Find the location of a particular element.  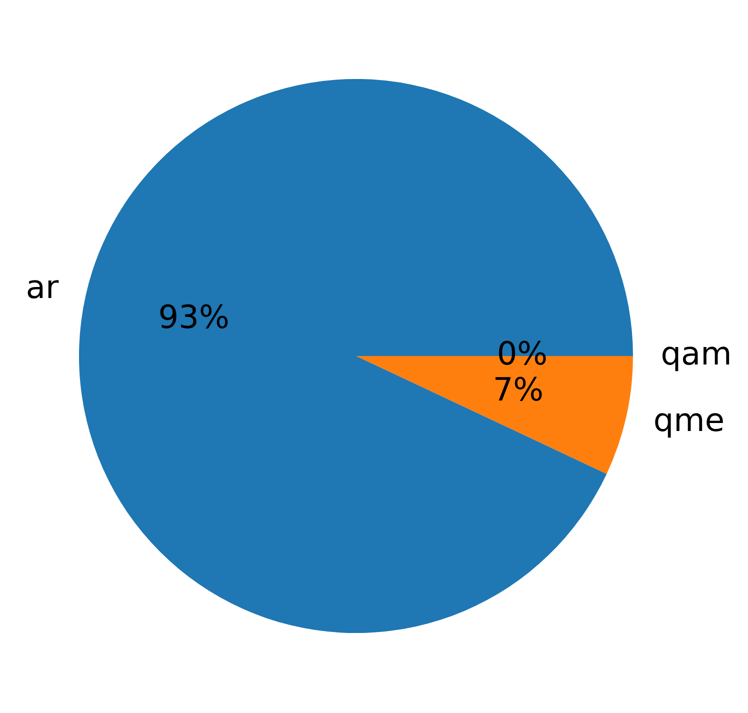

data-label: 7% is located at coordinates (518, 389).